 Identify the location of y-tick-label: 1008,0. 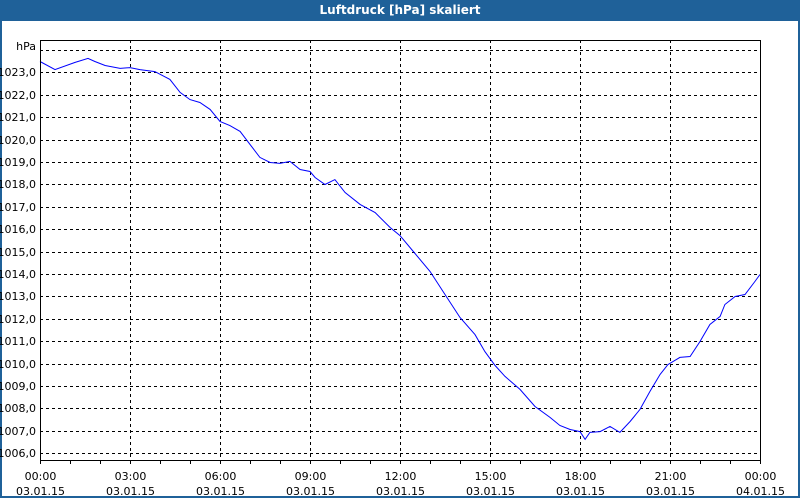
(18, 408).